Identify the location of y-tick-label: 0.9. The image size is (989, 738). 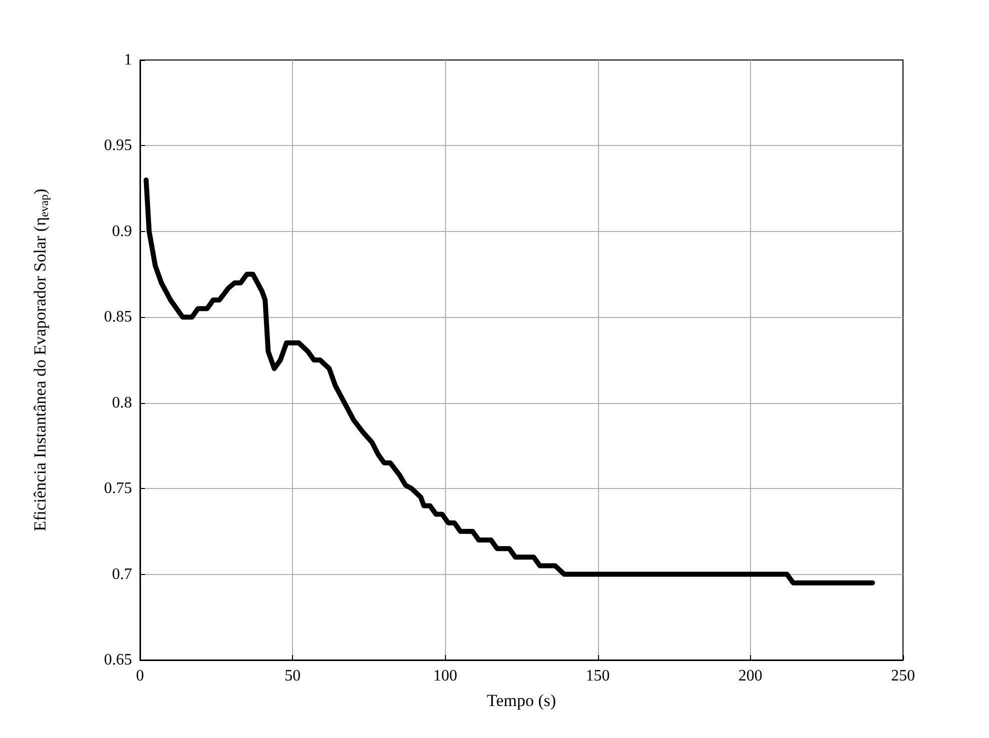
(122, 231).